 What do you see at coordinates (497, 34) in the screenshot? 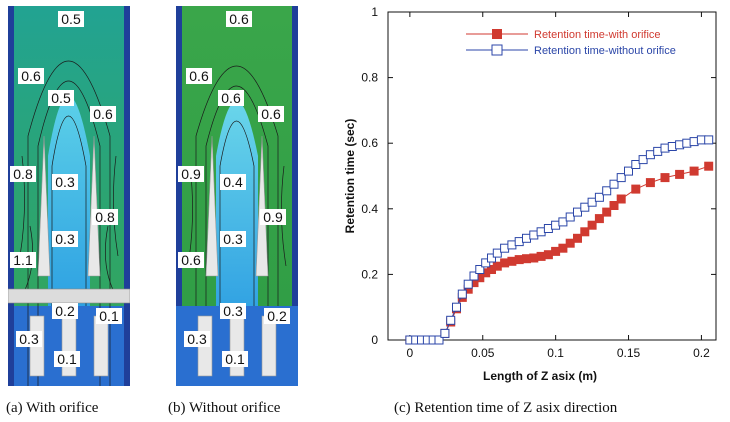
I see `legend-marker-with-orifice` at bounding box center [497, 34].